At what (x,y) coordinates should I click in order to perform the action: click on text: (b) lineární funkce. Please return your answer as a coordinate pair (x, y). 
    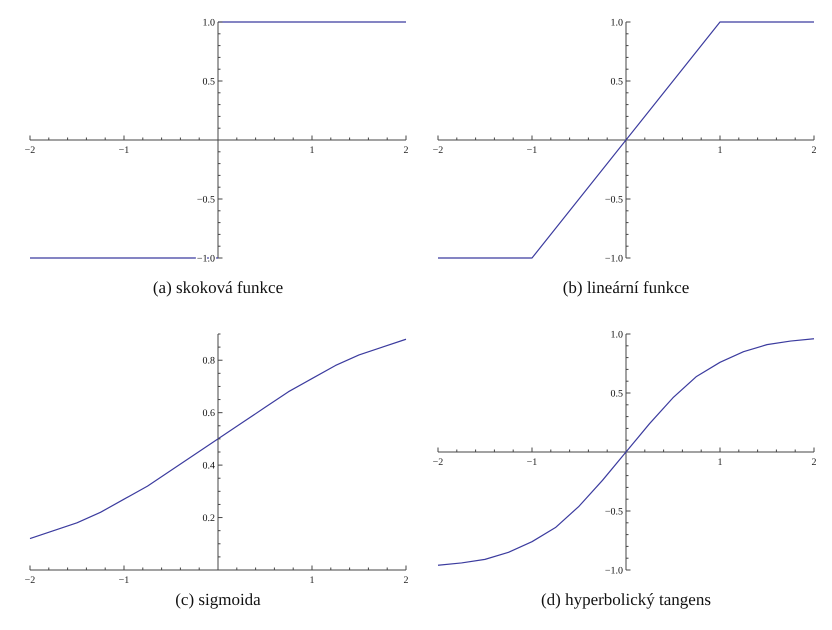
    Looking at the image, I should click on (626, 287).